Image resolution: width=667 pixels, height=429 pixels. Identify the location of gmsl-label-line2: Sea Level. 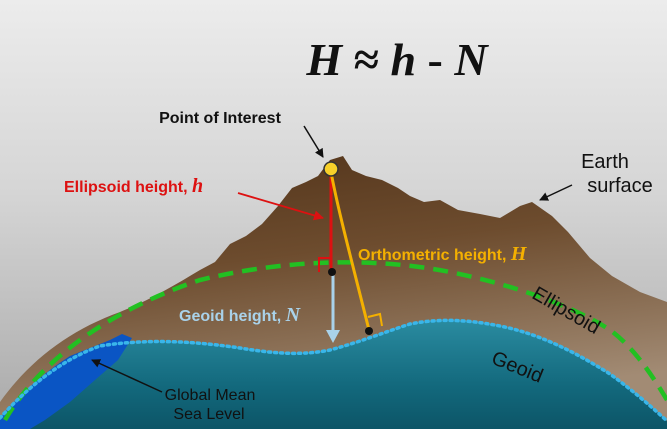
(208, 414).